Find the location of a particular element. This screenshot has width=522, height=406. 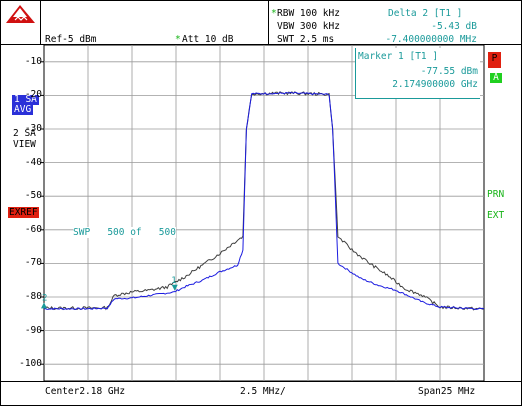

y-tick-label: -10 is located at coordinates (33, 61).